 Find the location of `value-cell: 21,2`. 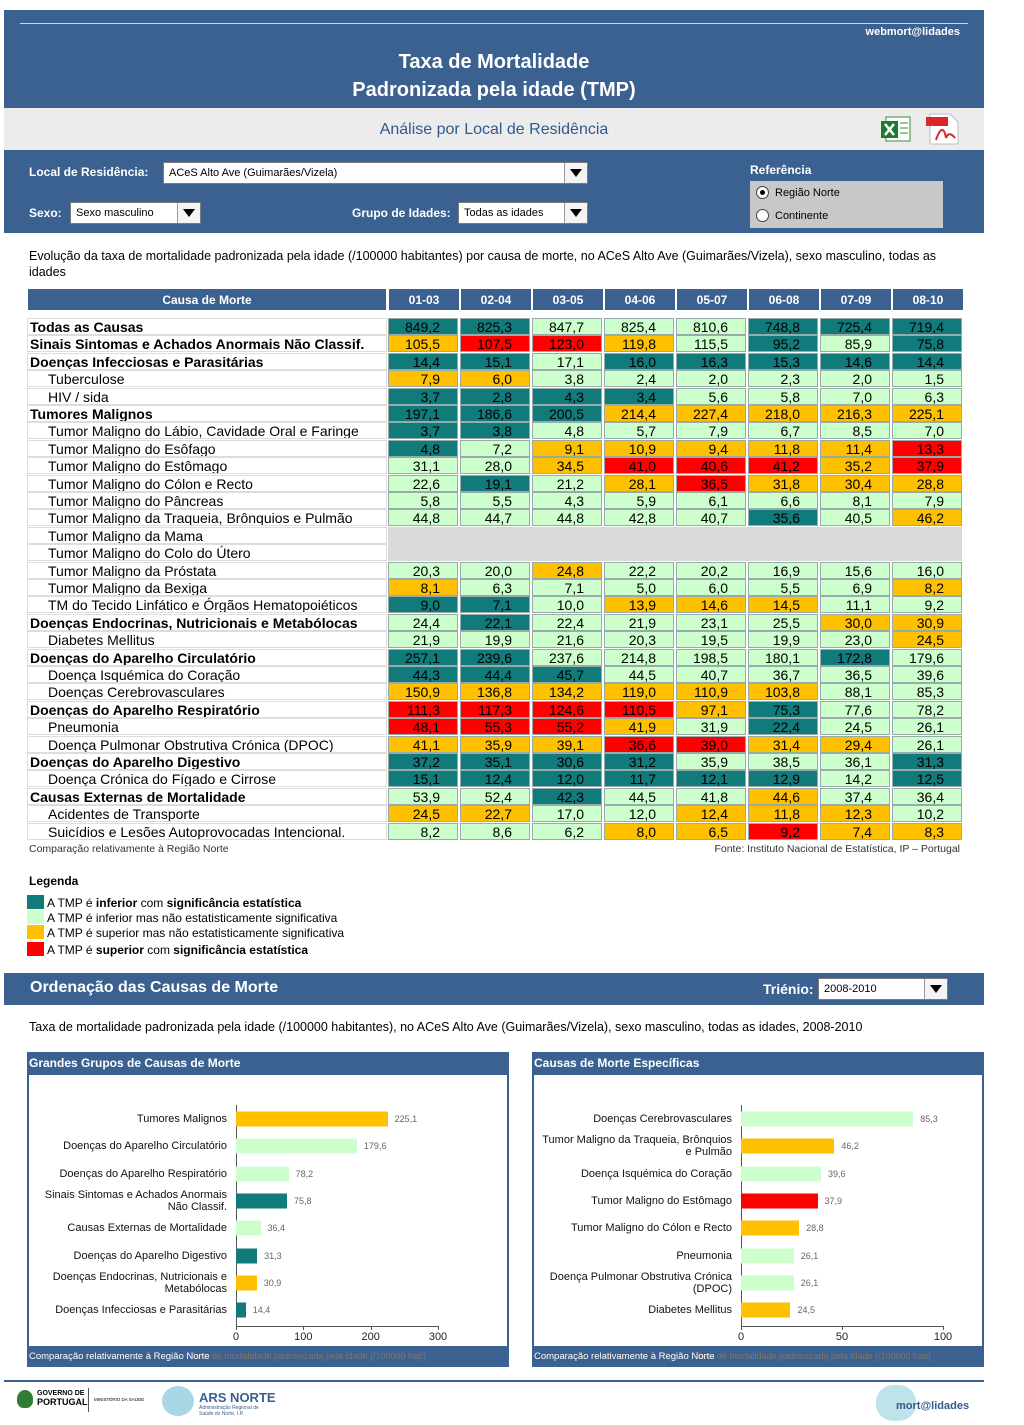

value-cell: 21,2 is located at coordinates (567, 483).